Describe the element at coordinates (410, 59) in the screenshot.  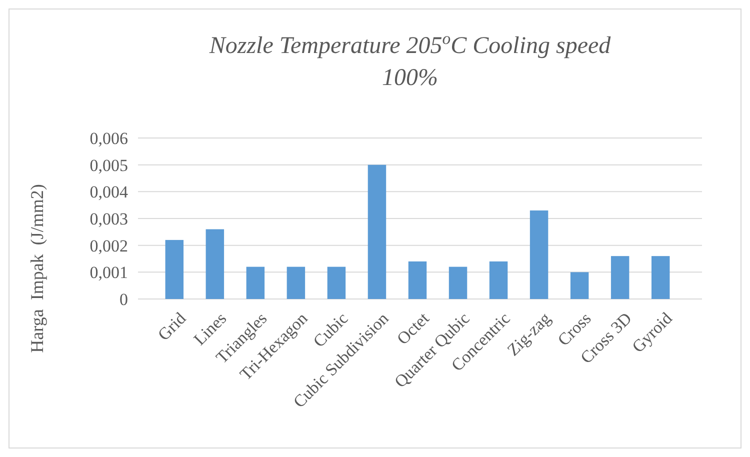
I see `chart-title: Nozzle Temperature 205$^{o}$C Cooling speed 100%` at that location.